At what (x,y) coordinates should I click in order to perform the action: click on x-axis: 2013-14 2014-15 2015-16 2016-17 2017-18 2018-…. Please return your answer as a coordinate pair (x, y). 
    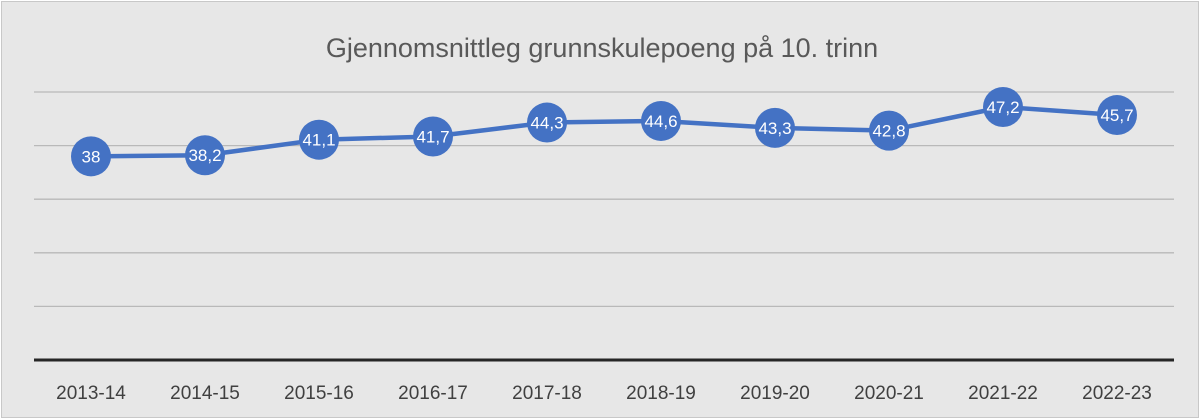
    Looking at the image, I should click on (604, 381).